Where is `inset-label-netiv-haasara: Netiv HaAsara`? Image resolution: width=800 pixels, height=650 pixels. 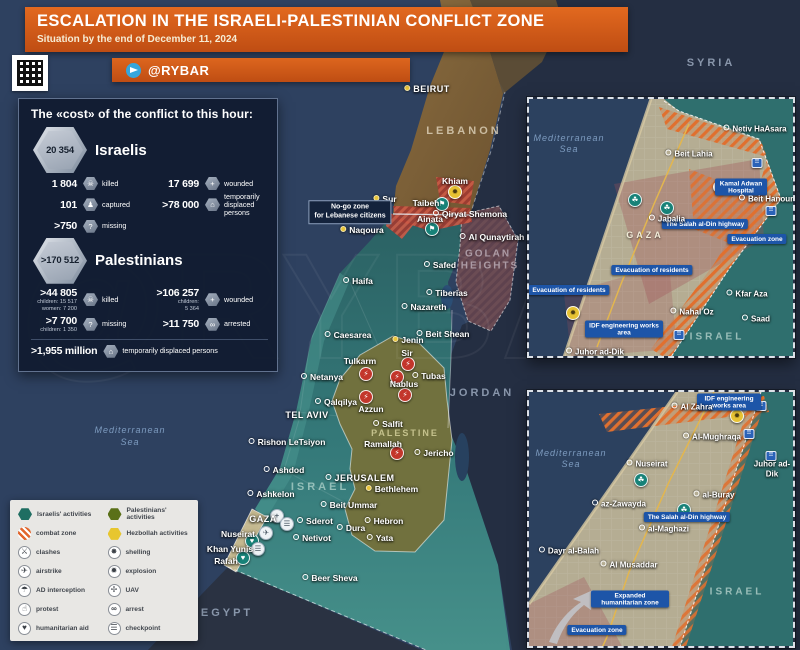 inset-label-netiv-haasara: Netiv HaAsara is located at coordinates (754, 129).